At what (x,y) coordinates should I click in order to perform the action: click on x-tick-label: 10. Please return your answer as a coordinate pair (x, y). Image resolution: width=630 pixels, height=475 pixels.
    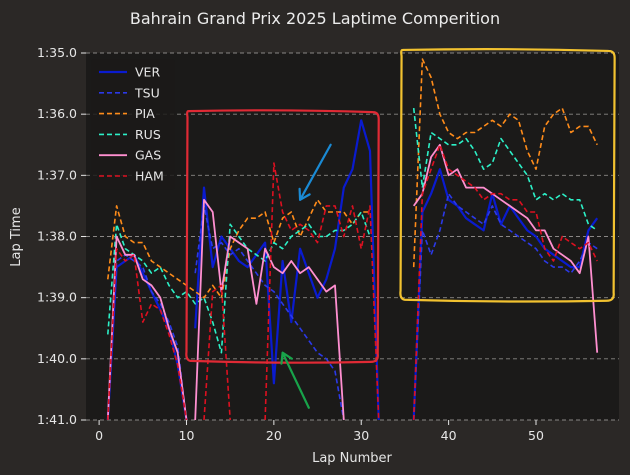
    Looking at the image, I should click on (187, 435).